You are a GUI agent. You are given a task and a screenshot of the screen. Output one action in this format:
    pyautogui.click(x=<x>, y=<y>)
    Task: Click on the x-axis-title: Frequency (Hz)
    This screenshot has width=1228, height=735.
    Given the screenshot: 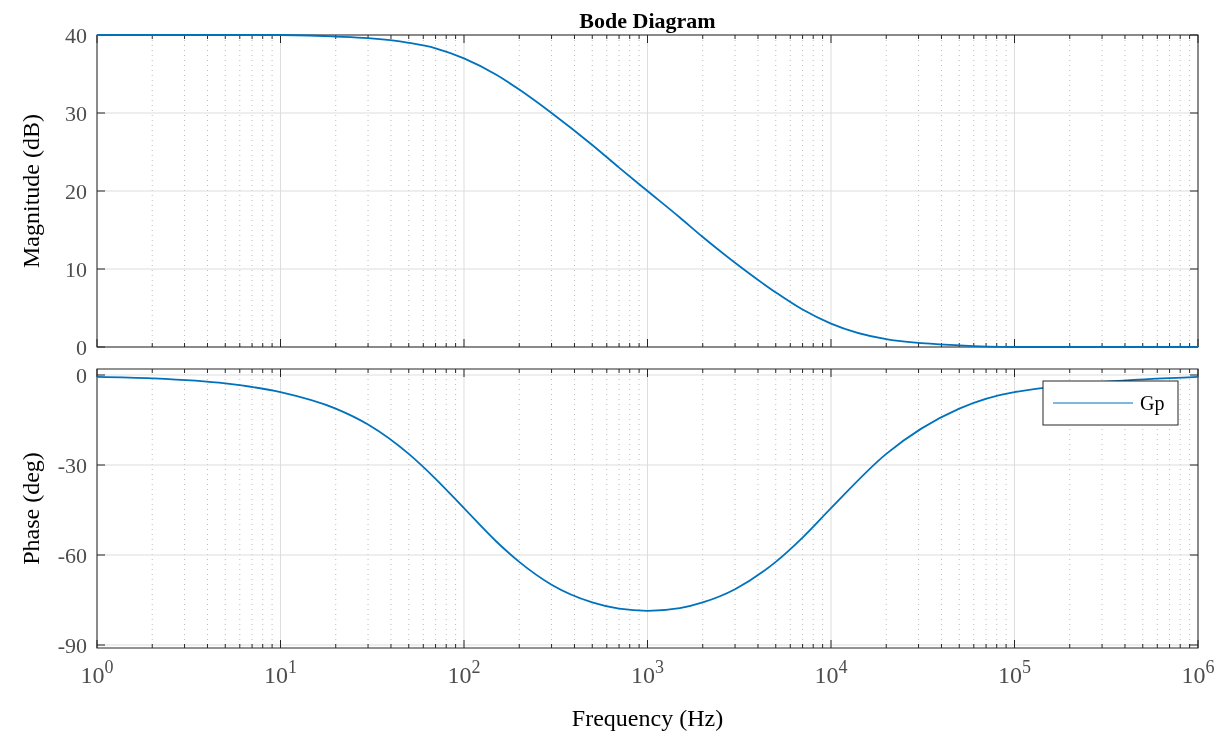 What is the action you would take?
    pyautogui.click(x=647, y=718)
    